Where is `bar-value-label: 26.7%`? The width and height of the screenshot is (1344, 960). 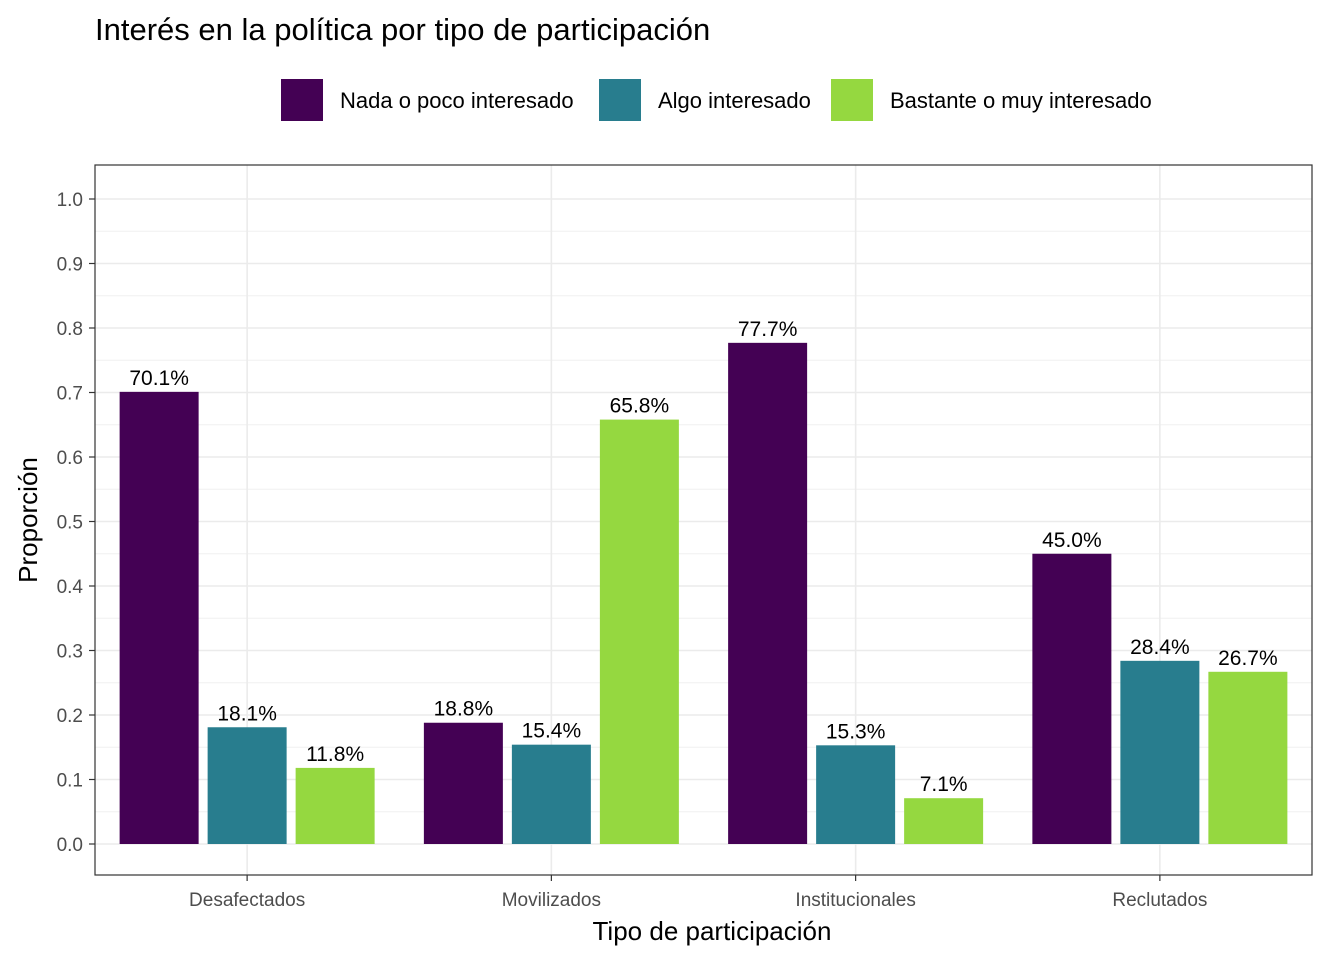 bar-value-label: 26.7% is located at coordinates (1248, 658).